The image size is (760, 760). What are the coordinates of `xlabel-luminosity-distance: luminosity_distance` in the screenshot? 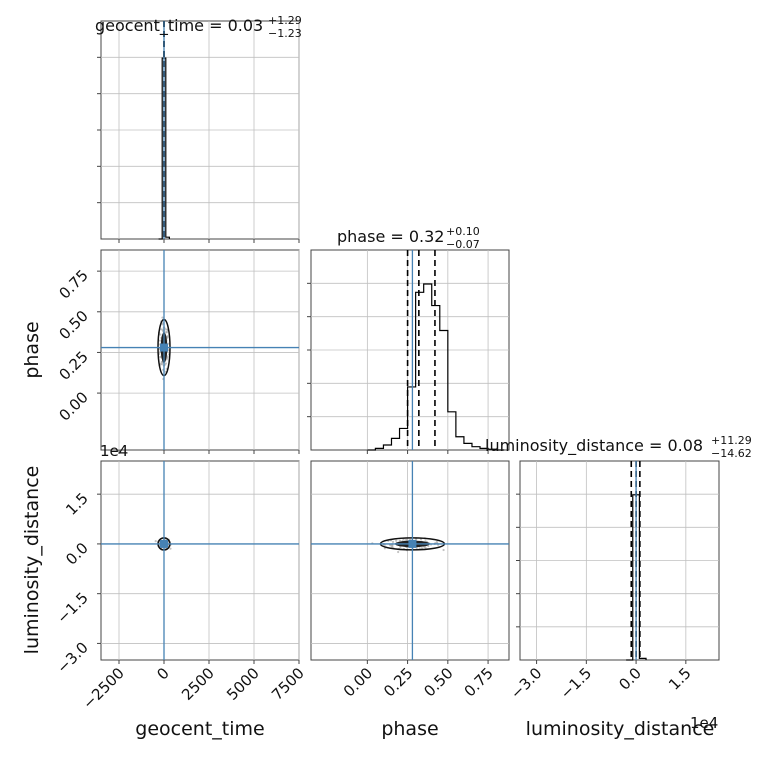 It's located at (620, 729).